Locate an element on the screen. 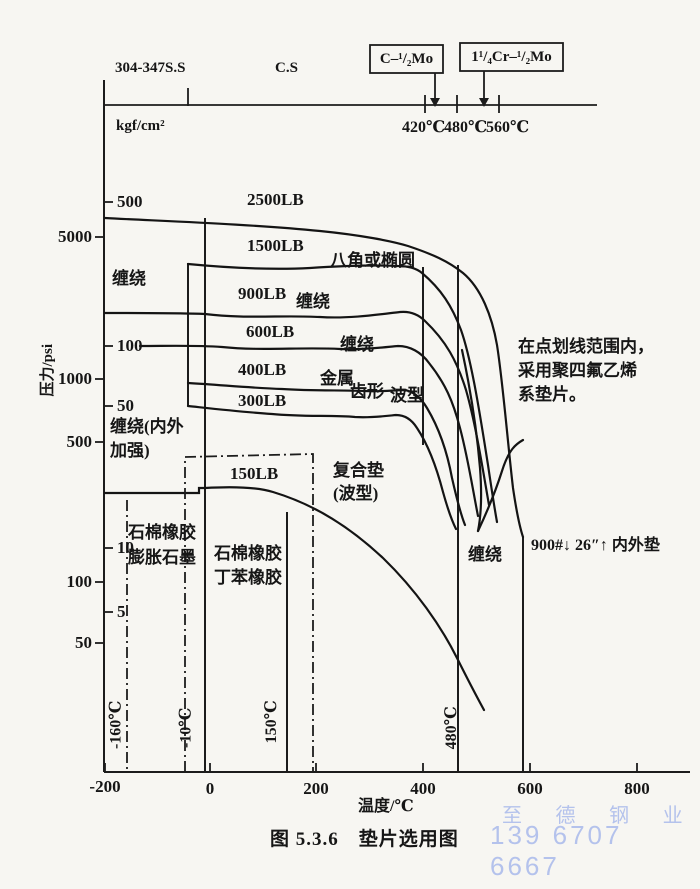 The width and height of the screenshot is (700, 889). y-tick-inner-50: 50 is located at coordinates (125, 405).